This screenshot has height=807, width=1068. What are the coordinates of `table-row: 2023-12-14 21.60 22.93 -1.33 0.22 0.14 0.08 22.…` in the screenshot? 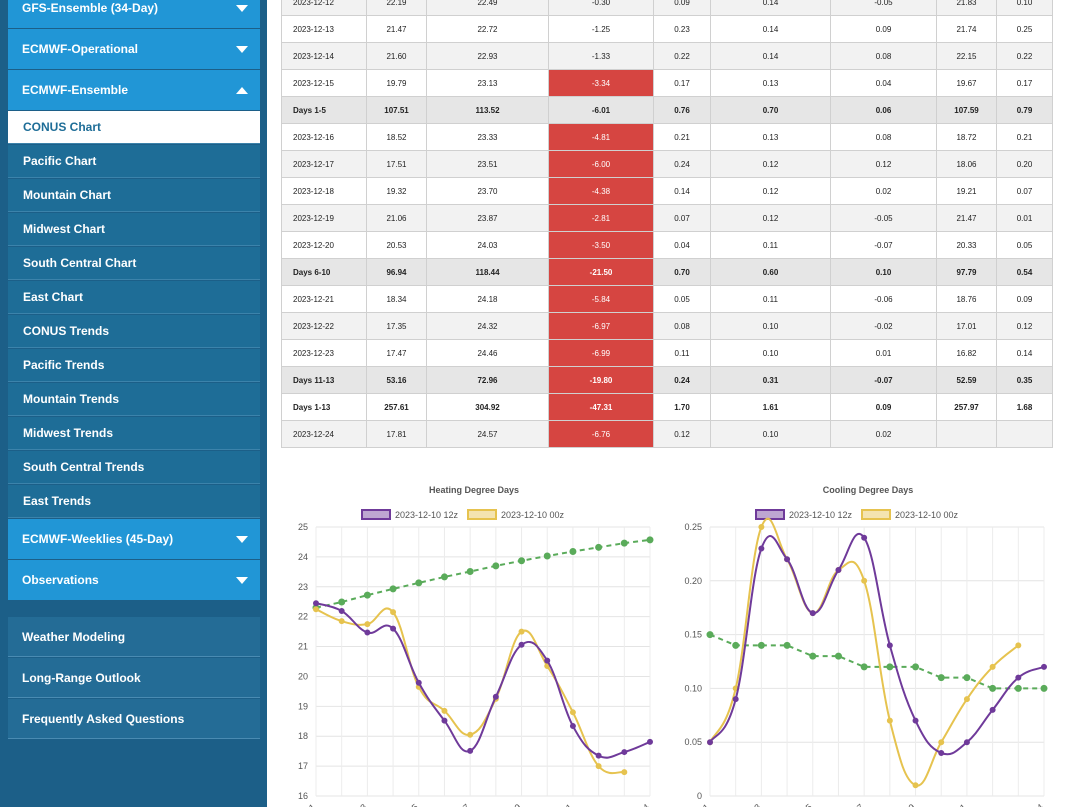 It's located at (667, 56).